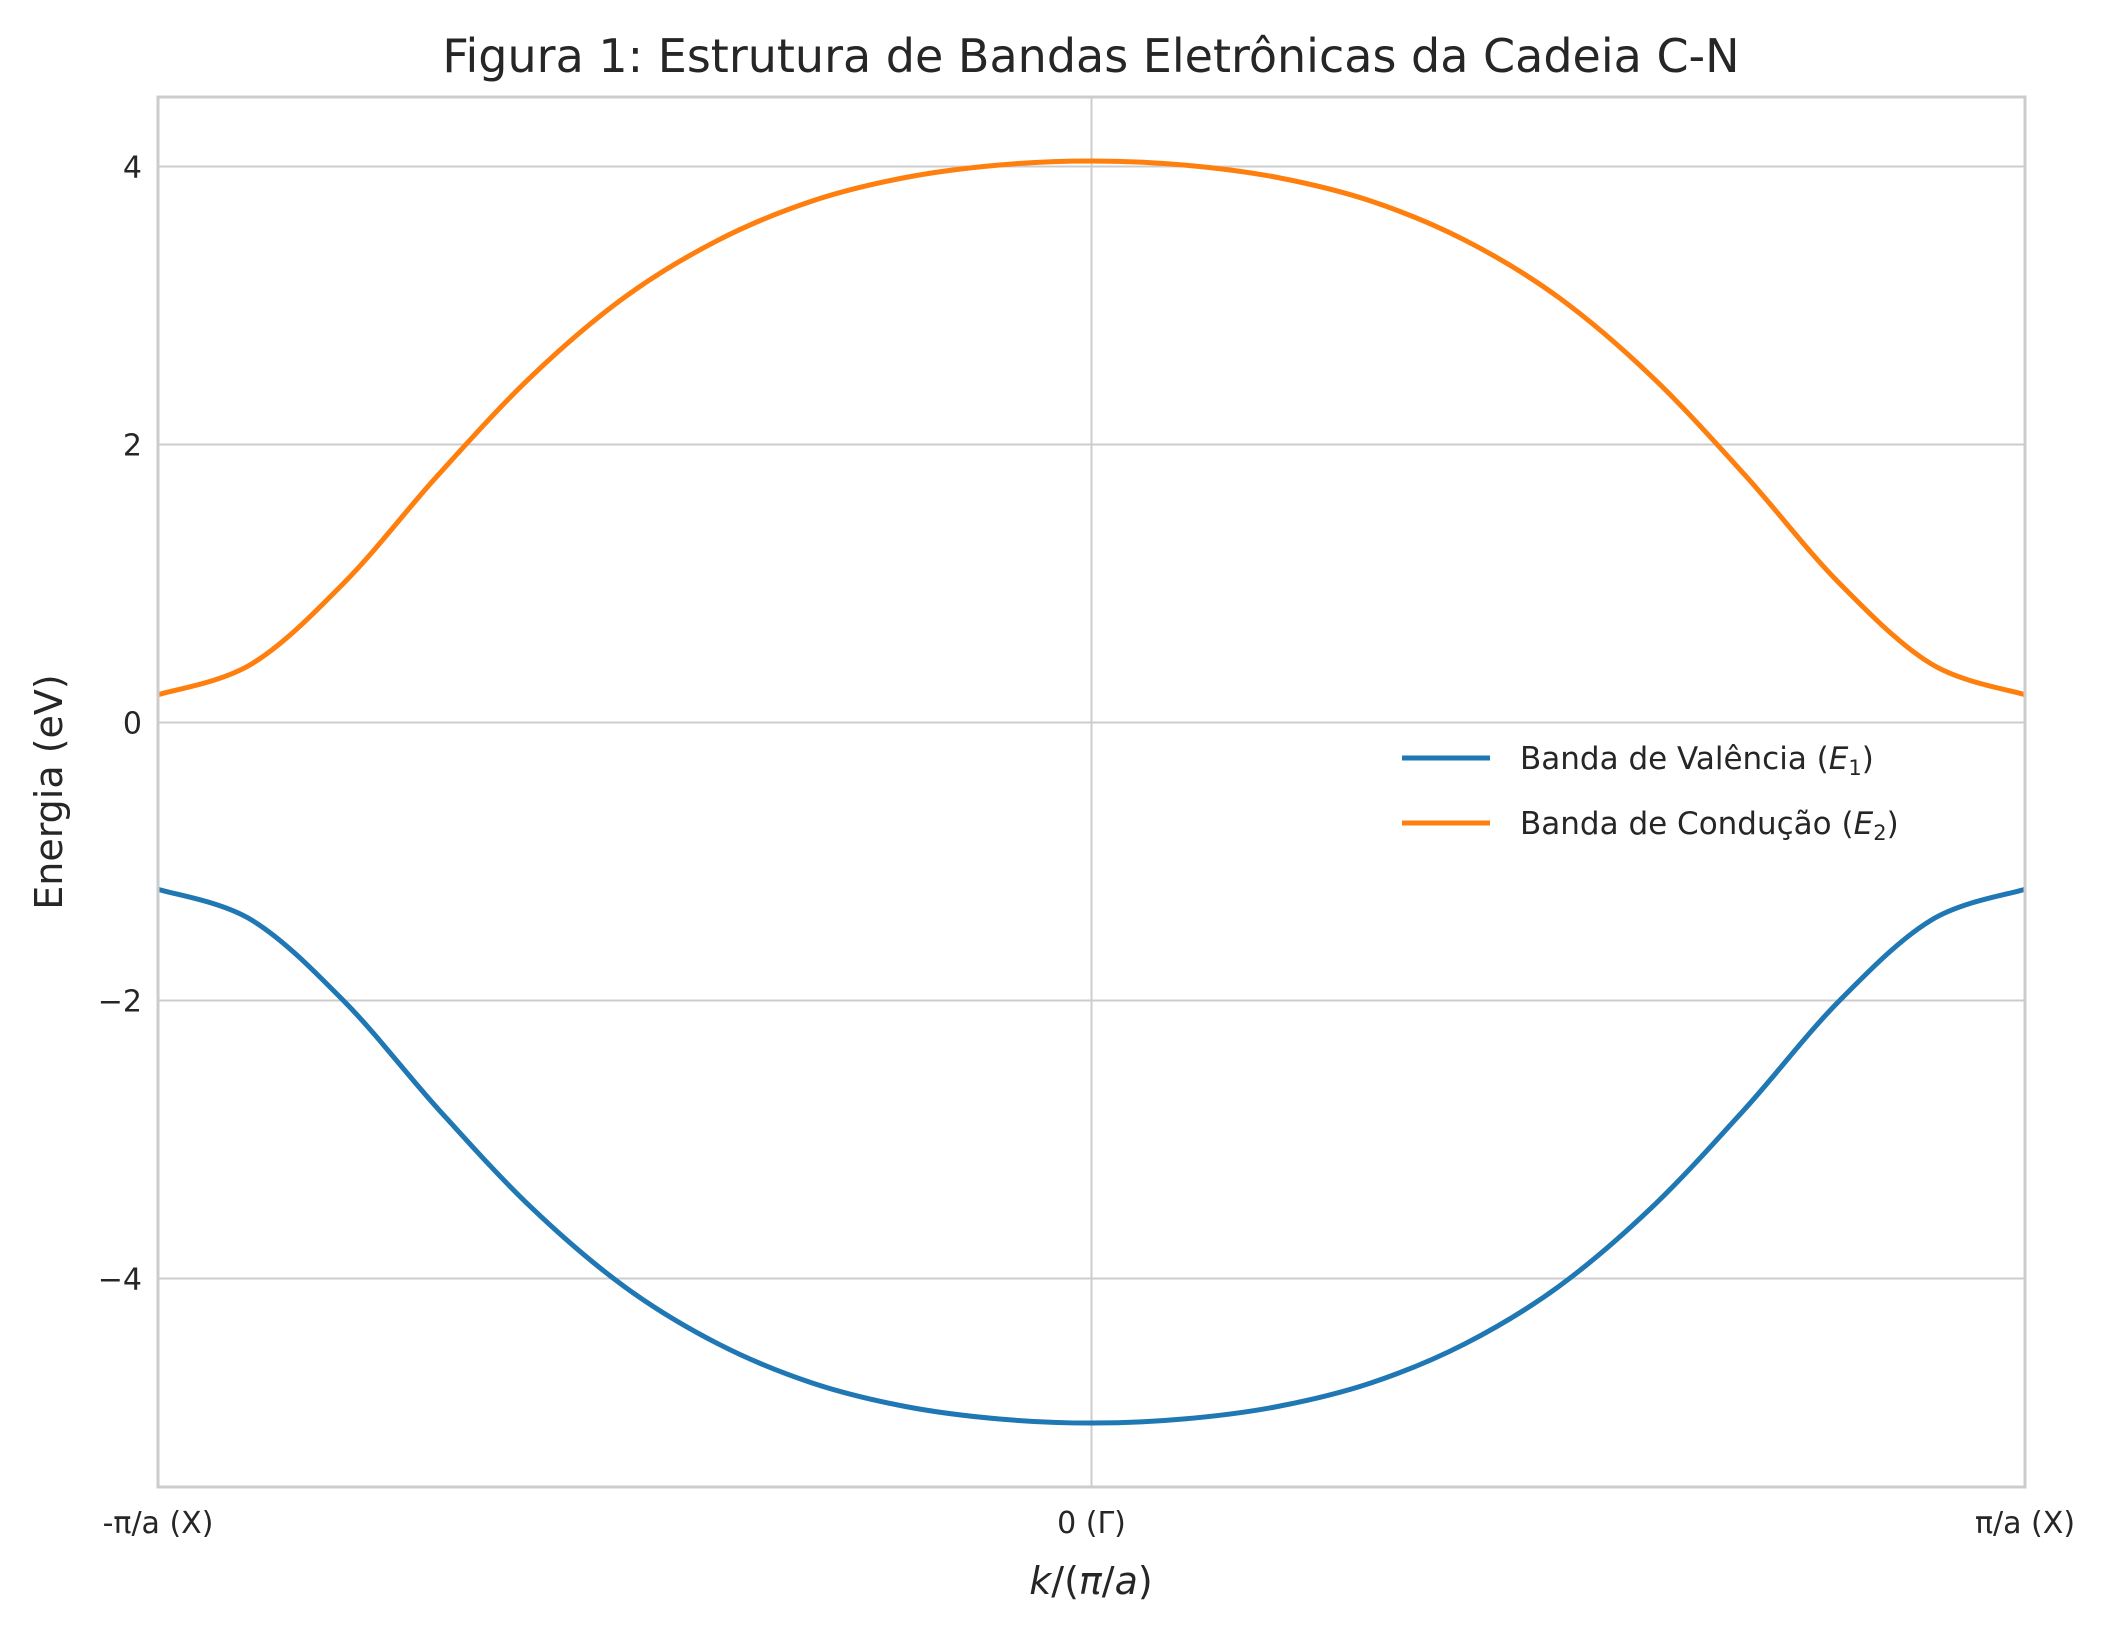 The height and width of the screenshot is (1631, 2112). I want to click on x-axis-label: k/(π/a), so click(1090, 1581).